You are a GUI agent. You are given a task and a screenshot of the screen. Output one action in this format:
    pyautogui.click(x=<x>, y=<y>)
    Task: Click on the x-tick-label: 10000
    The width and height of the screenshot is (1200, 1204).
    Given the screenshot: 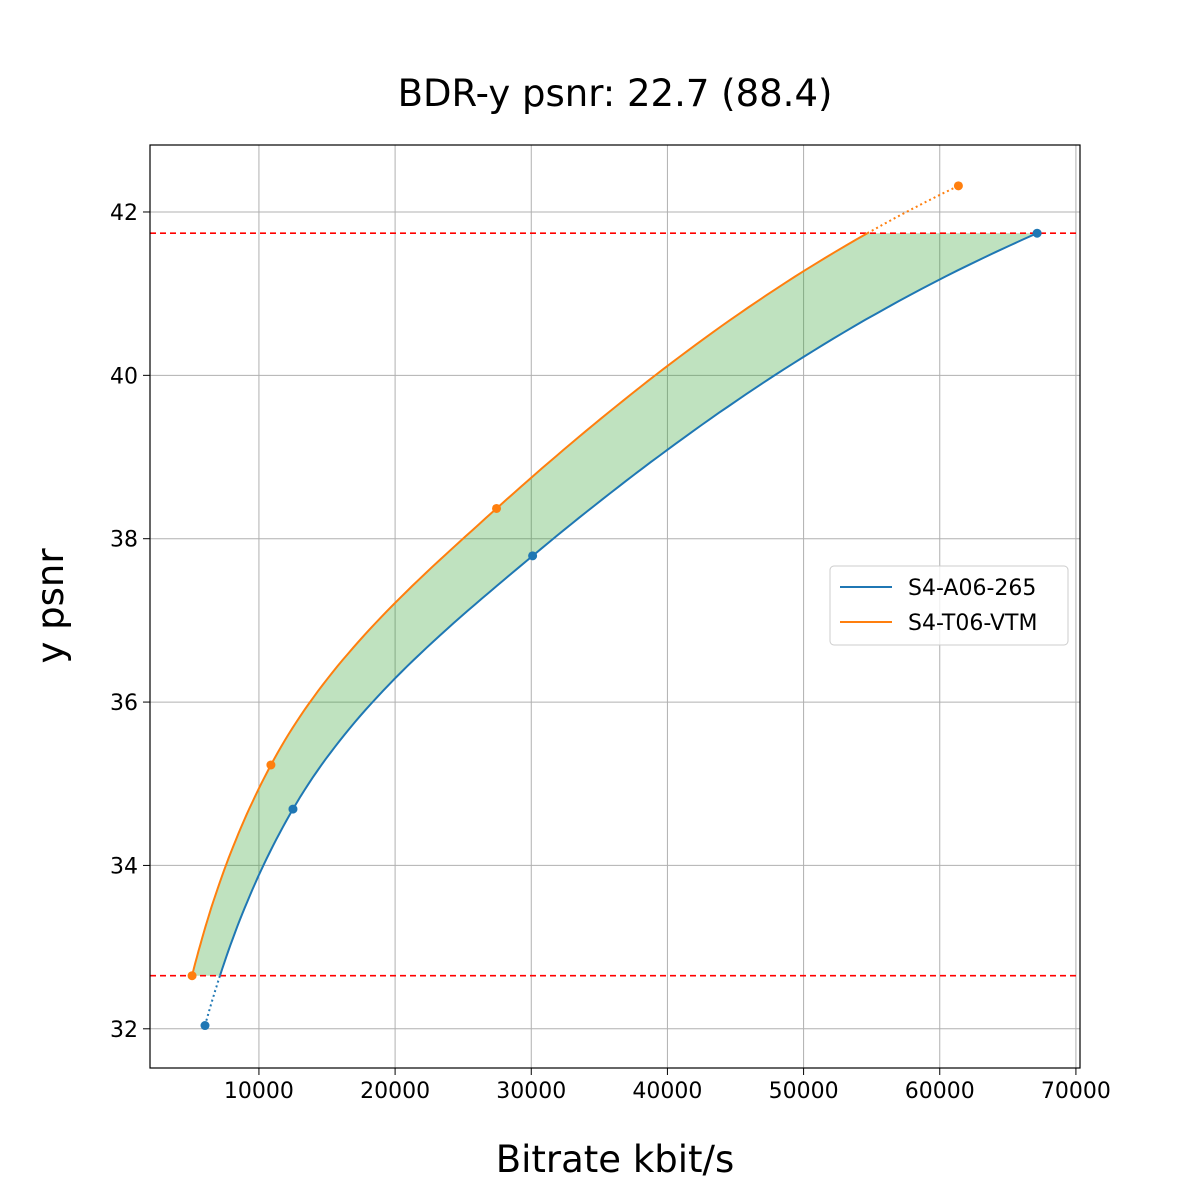 What is the action you would take?
    pyautogui.click(x=259, y=1091)
    